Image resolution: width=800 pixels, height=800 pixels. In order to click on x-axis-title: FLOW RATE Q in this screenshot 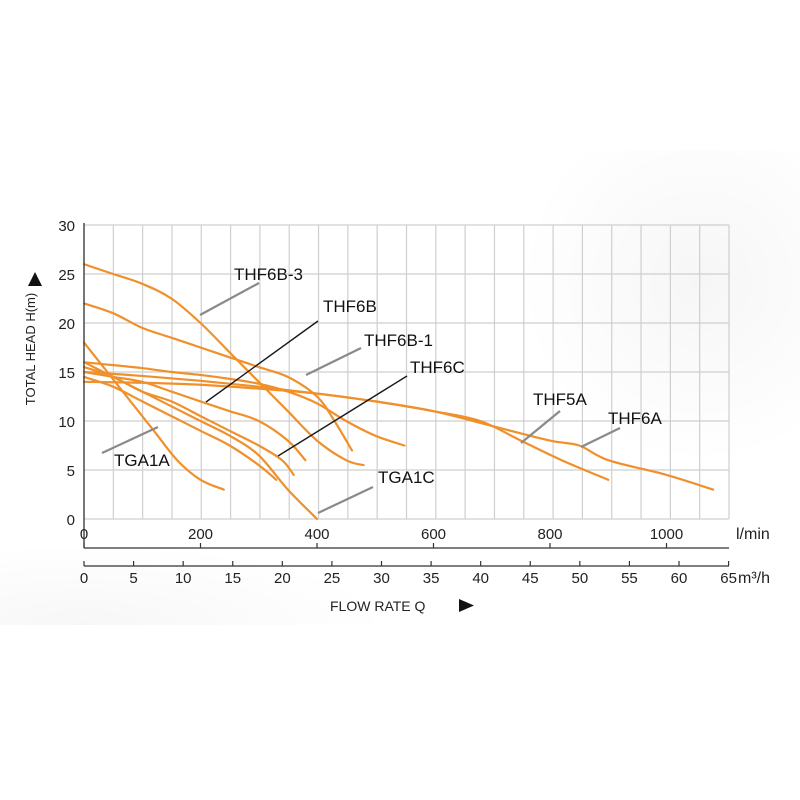, I will do `click(378, 606)`.